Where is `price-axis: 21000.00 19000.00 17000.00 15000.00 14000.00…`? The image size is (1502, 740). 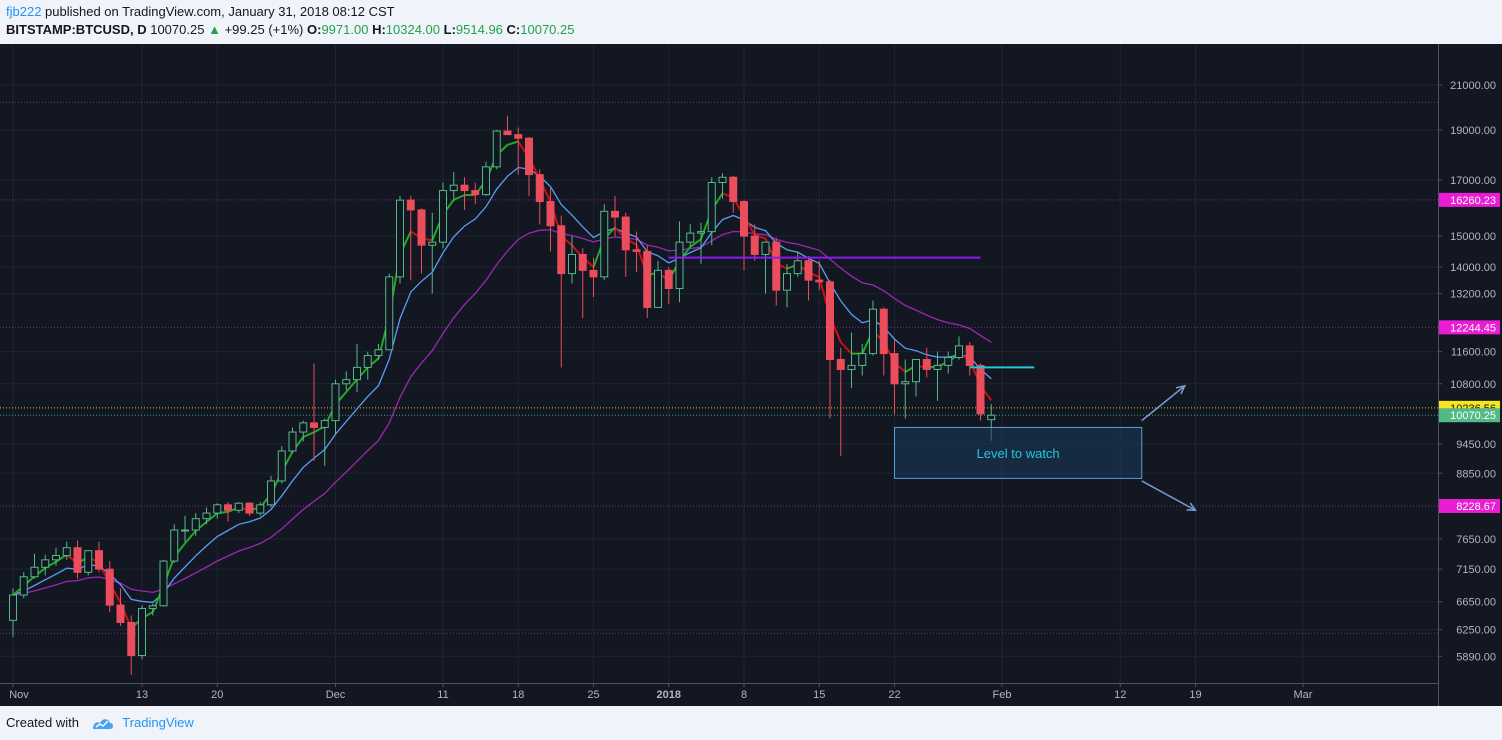 price-axis: 21000.00 19000.00 17000.00 15000.00 14000.00… is located at coordinates (1469, 371).